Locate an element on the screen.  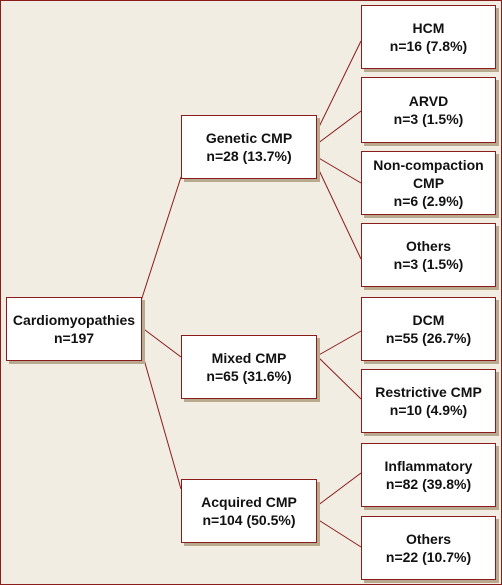
leaf-title-line2: CMP is located at coordinates (428, 183).